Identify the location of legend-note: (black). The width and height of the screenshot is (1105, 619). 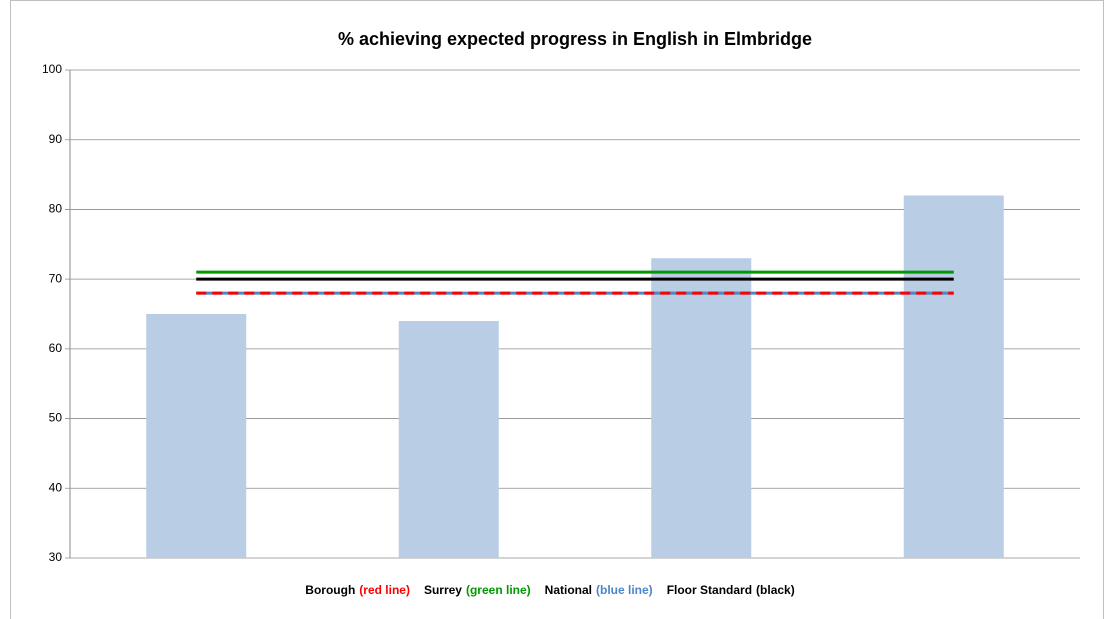
(775, 590).